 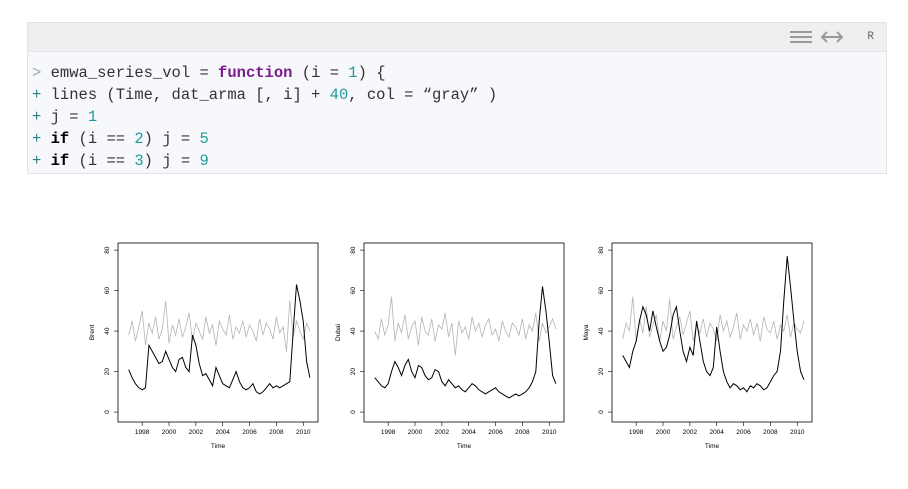 I want to click on code-line: > emwa_series_vol = function (i = 1) {, so click(x=459, y=73).